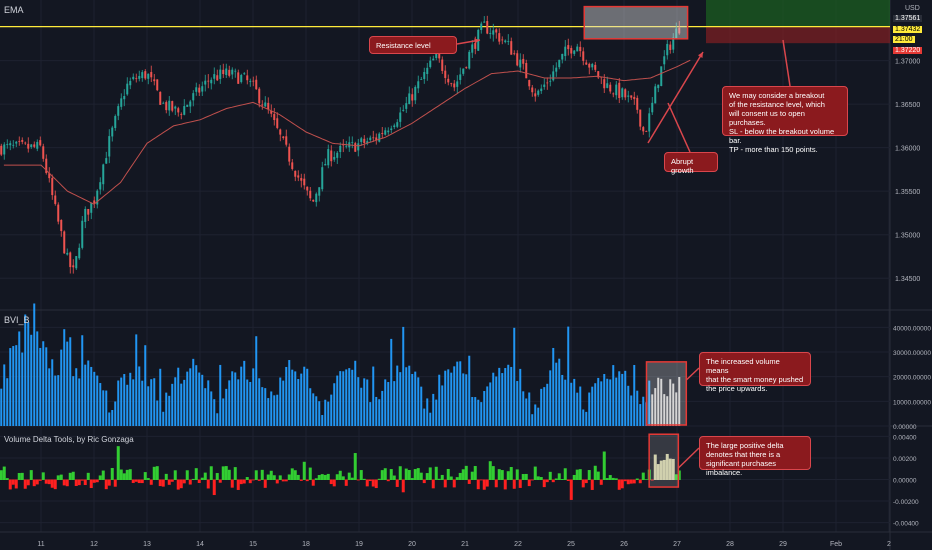 The width and height of the screenshot is (932, 550). Describe the element at coordinates (666, 393) in the screenshot. I see `volume-highlight` at that location.